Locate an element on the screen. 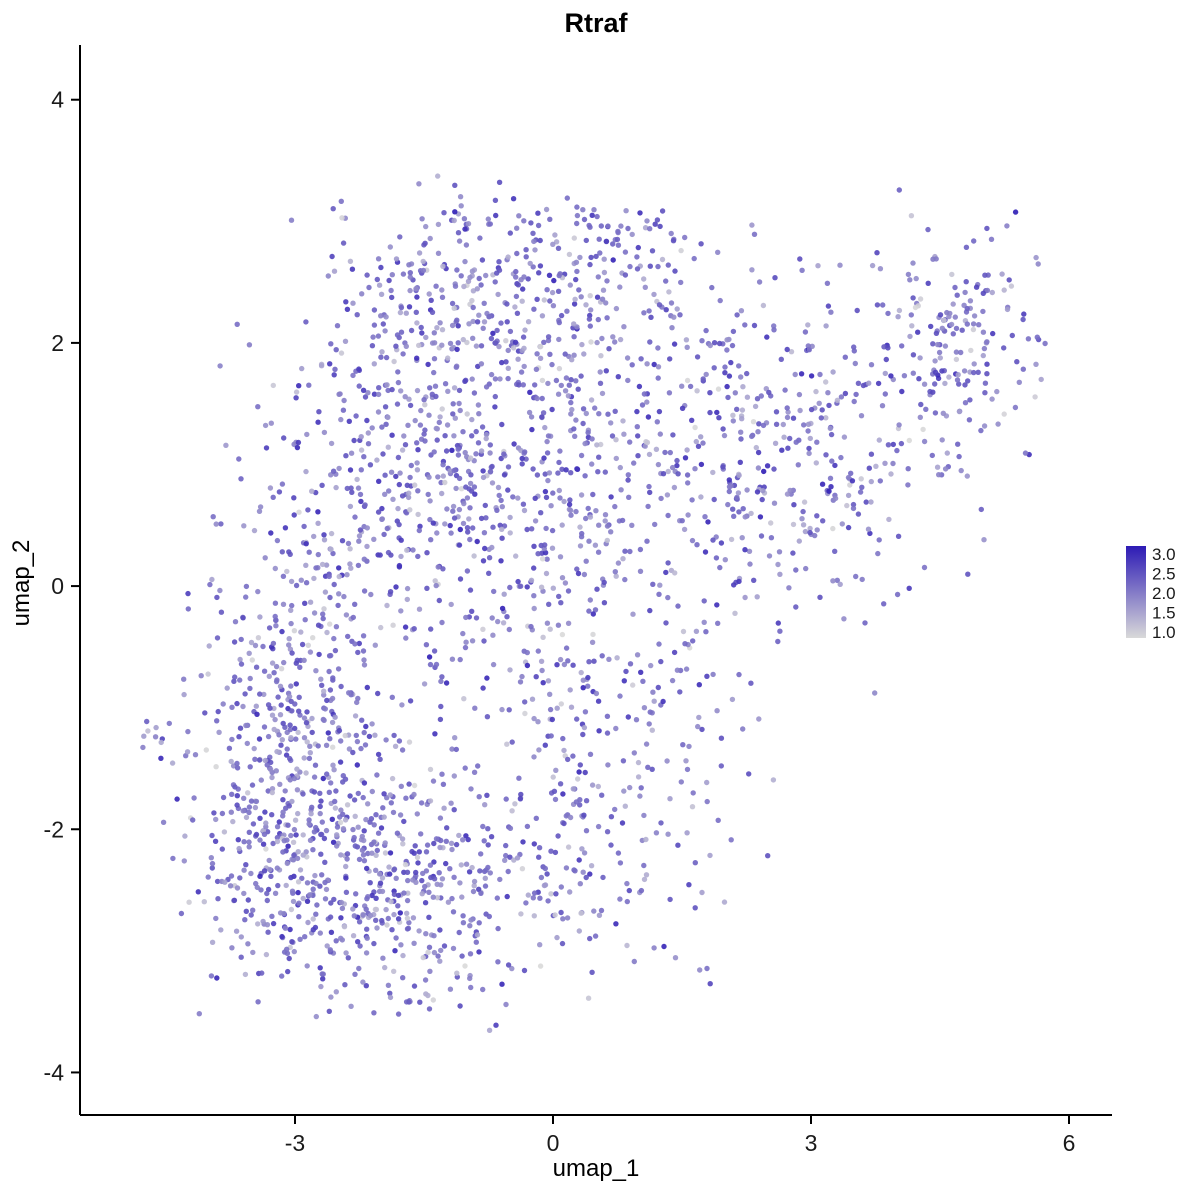 The height and width of the screenshot is (1200, 1200). color-legend: 3.02.52.01.51.0 is located at coordinates (1151, 593).